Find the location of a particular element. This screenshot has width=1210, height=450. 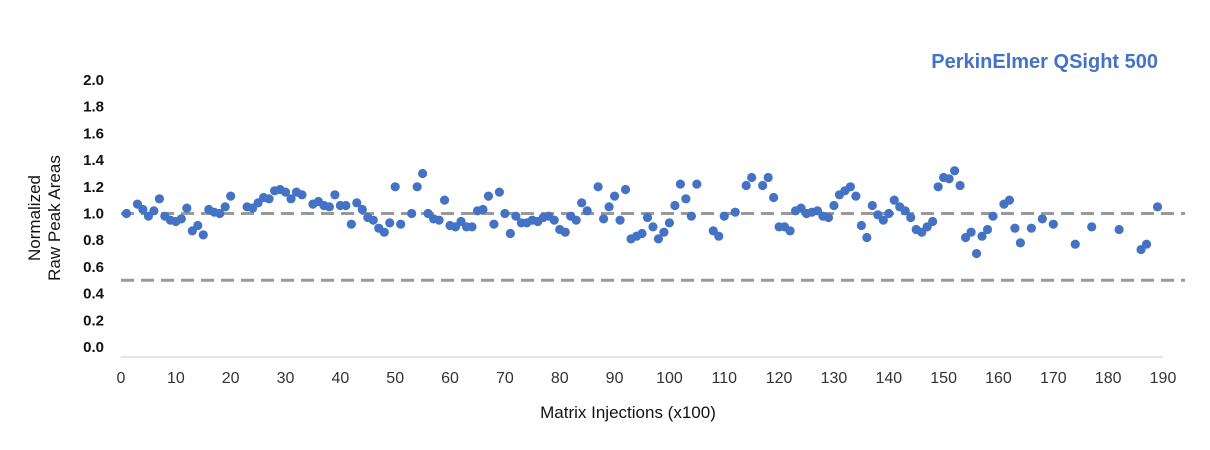

x-tick-label: 50 is located at coordinates (395, 378).